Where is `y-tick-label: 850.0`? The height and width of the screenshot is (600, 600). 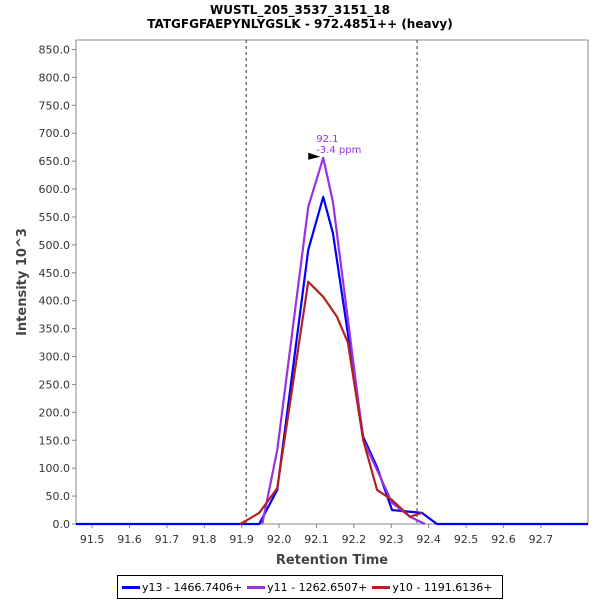 y-tick-label: 850.0 is located at coordinates (55, 49).